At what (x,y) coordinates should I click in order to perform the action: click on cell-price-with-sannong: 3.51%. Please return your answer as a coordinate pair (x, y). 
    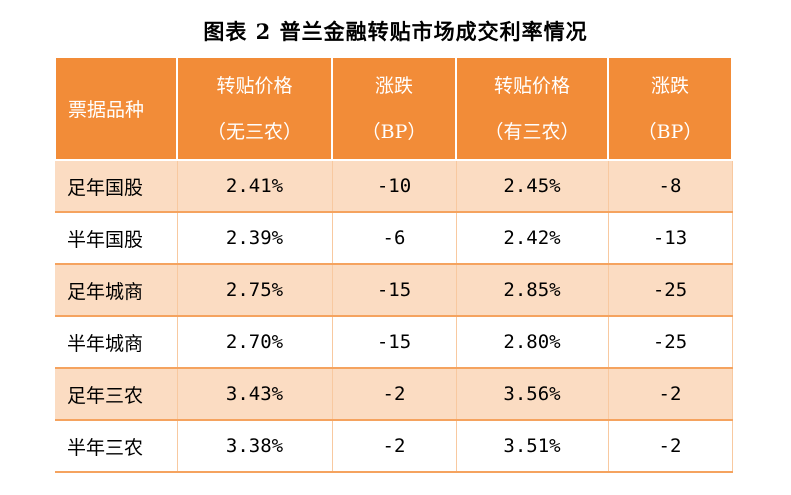
    Looking at the image, I should click on (532, 446).